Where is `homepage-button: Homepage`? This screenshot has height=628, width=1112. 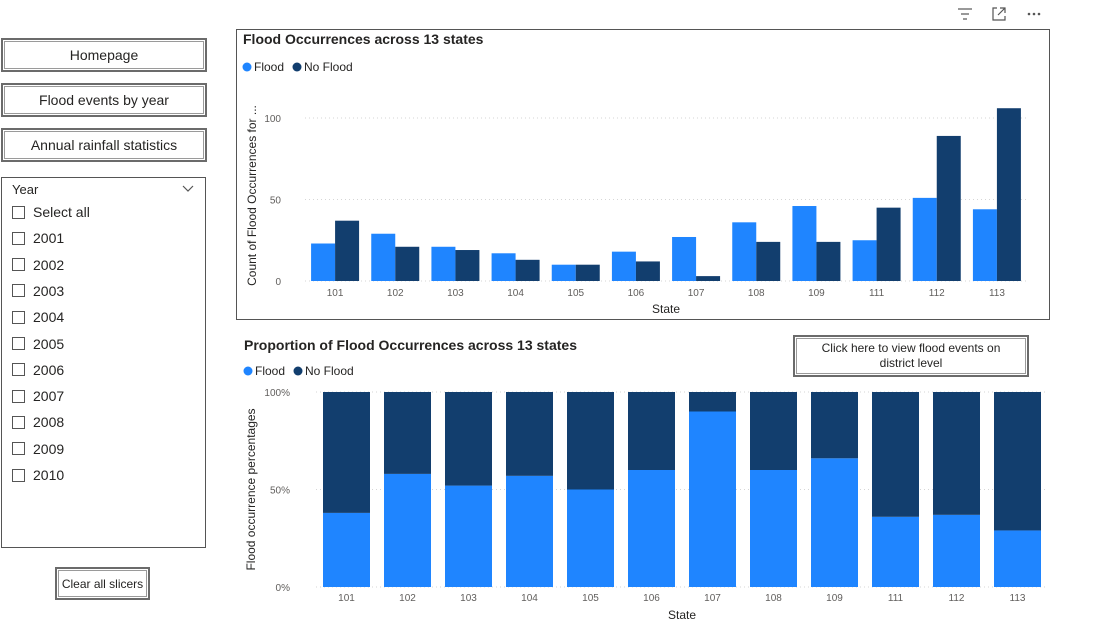 homepage-button: Homepage is located at coordinates (104, 55).